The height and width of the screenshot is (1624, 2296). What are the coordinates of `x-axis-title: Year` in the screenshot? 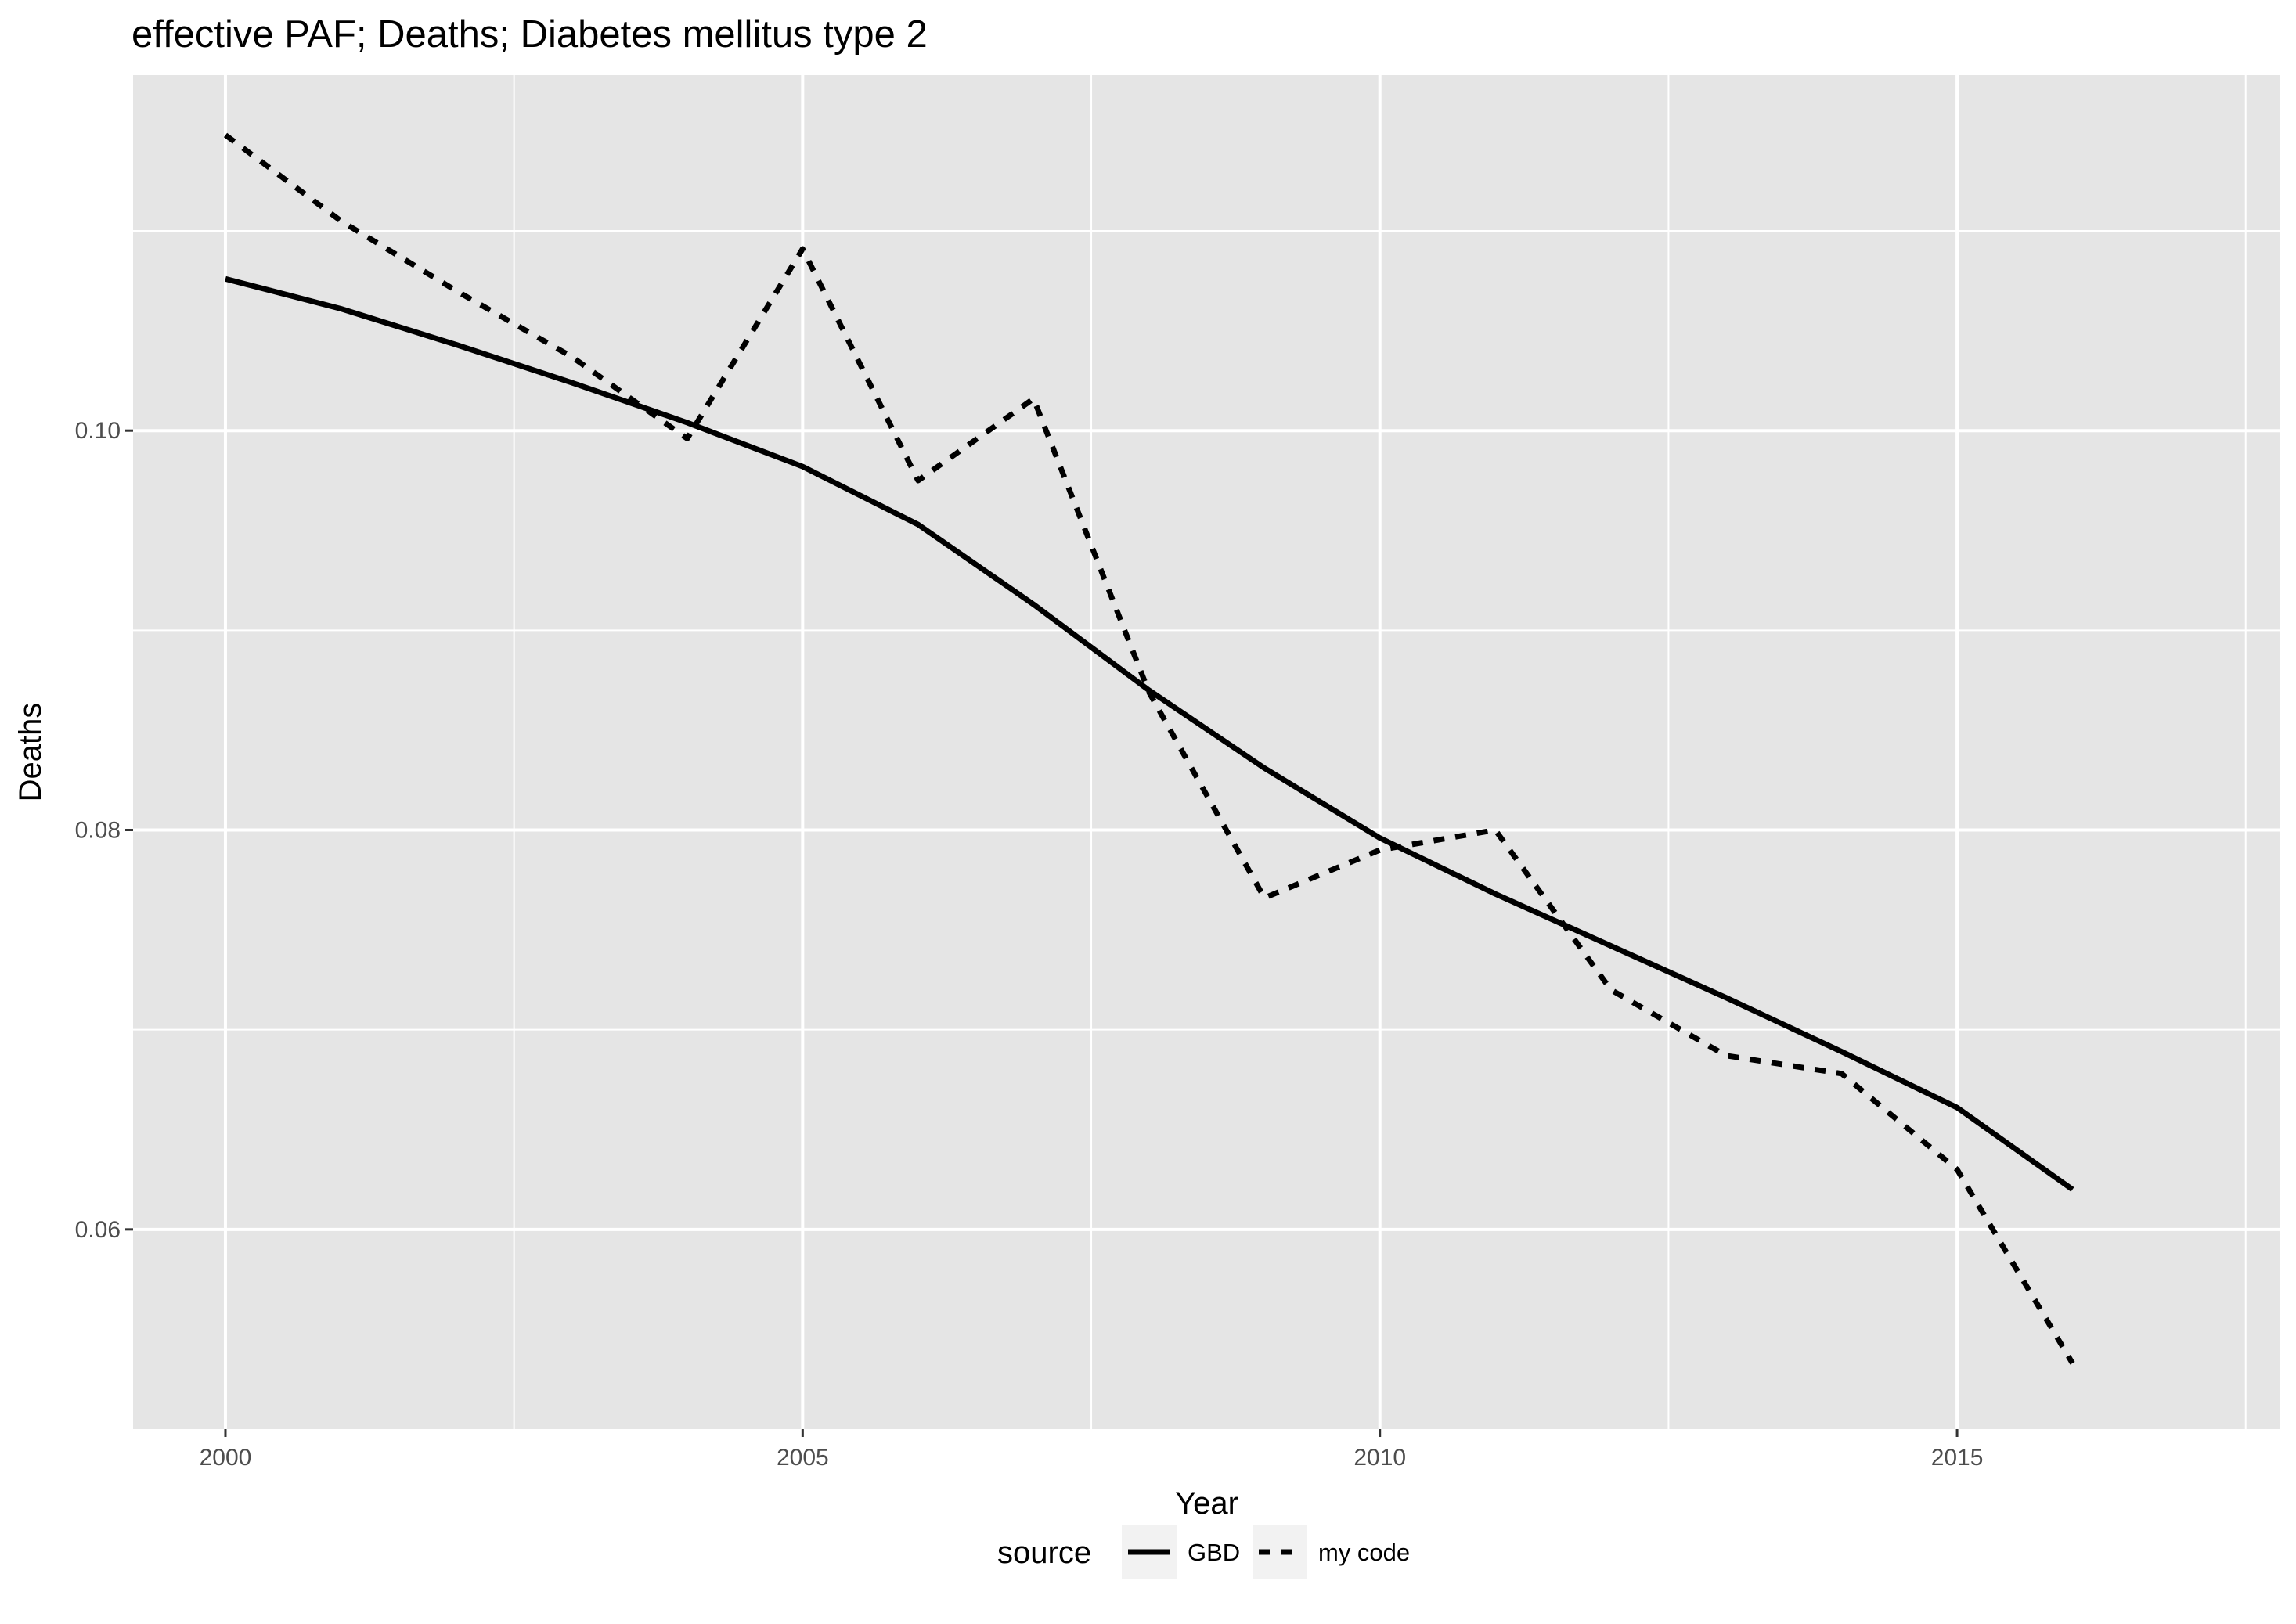 It's located at (1206, 1503).